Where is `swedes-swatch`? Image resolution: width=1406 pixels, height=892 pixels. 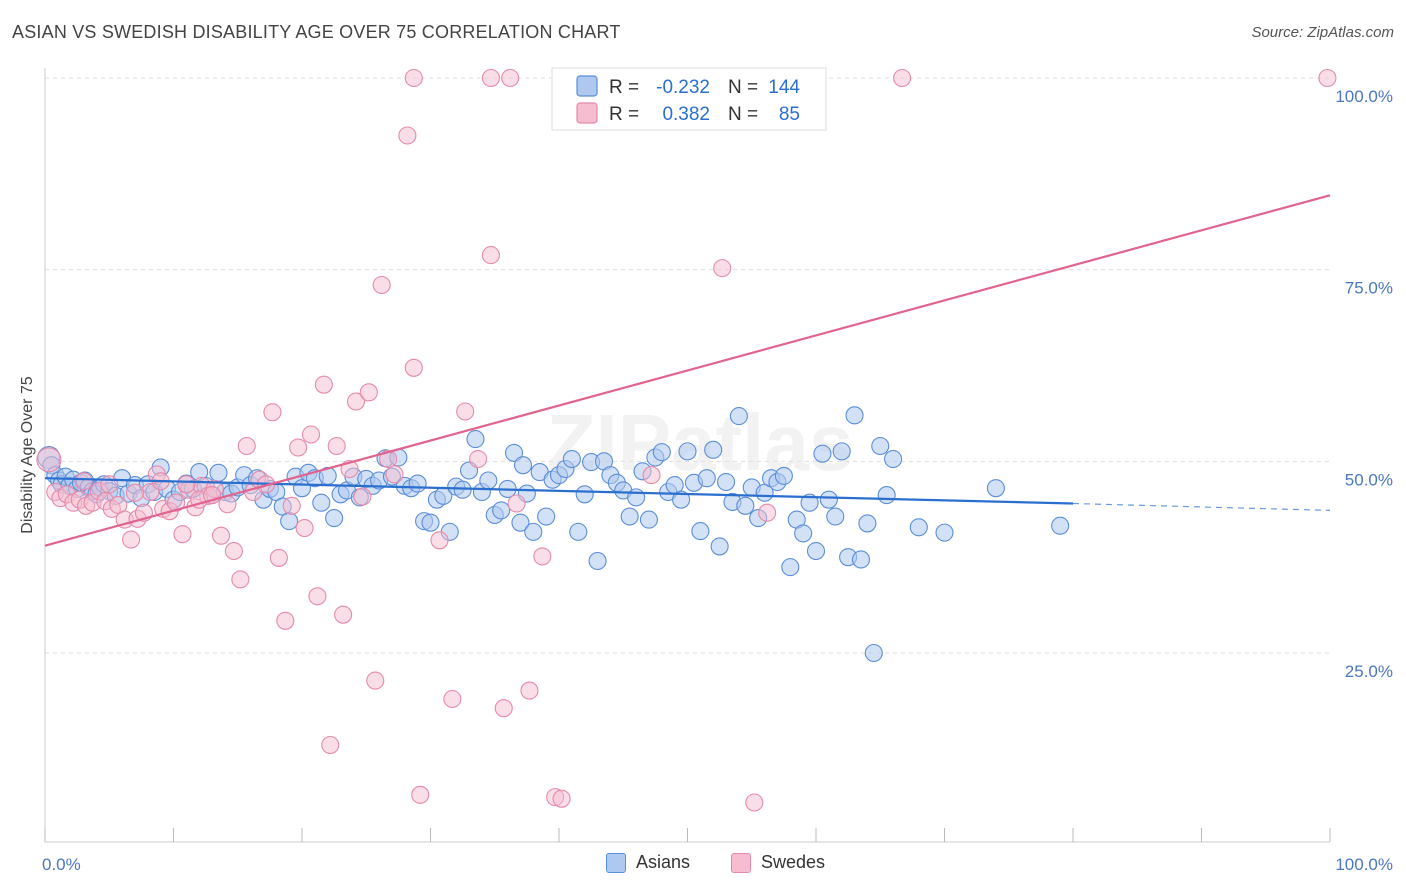 swedes-swatch is located at coordinates (741, 862).